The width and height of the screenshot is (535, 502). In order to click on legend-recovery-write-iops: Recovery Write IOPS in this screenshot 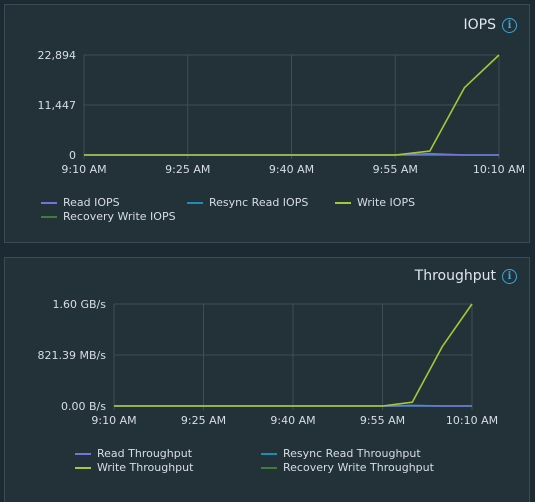, I will do `click(108, 216)`.